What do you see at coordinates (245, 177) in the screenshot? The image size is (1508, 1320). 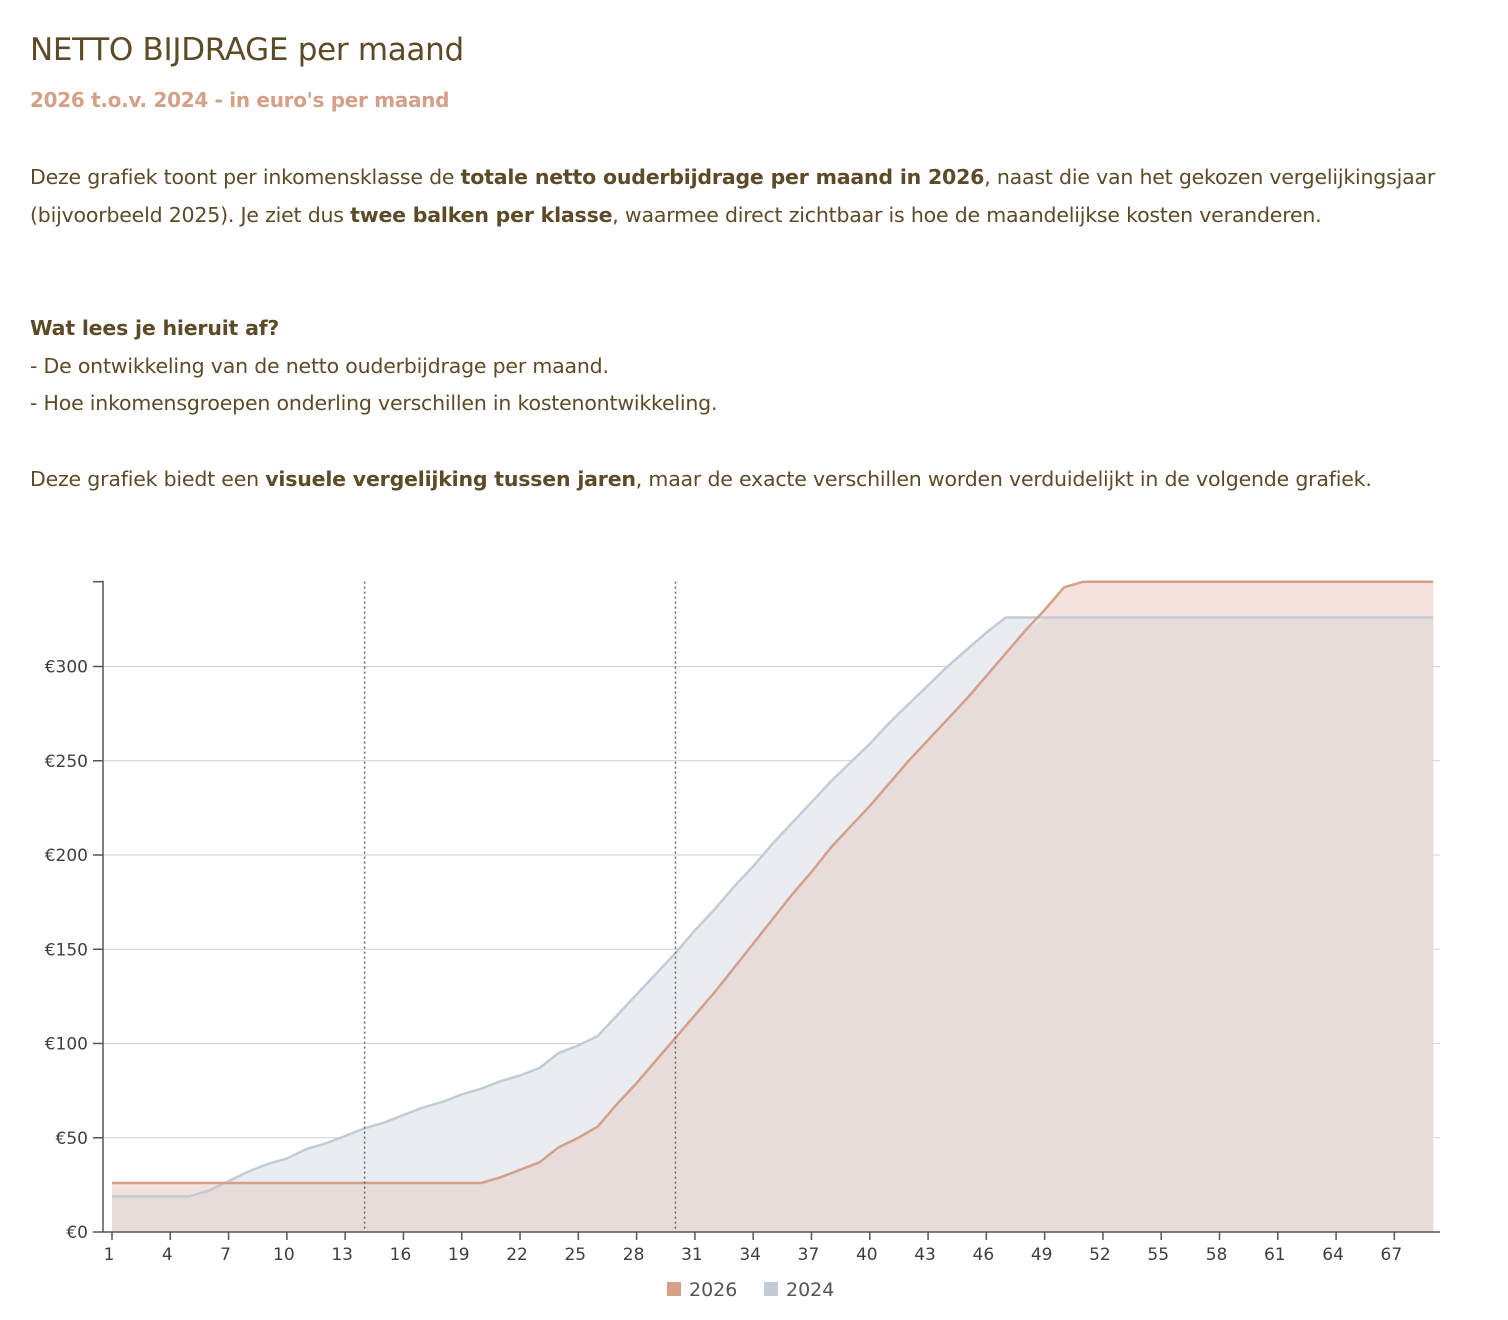 I see `intro-text-1: Deze grafiek toont per inkomensklasse de` at bounding box center [245, 177].